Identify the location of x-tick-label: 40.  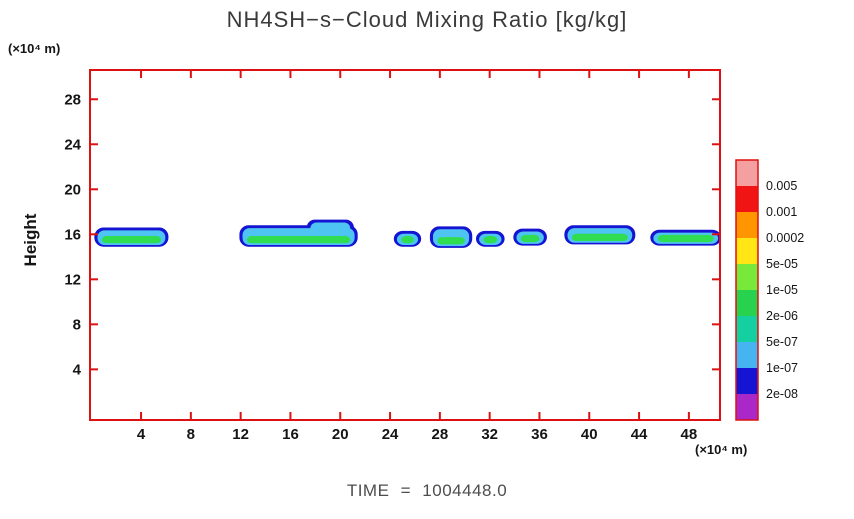
(589, 434).